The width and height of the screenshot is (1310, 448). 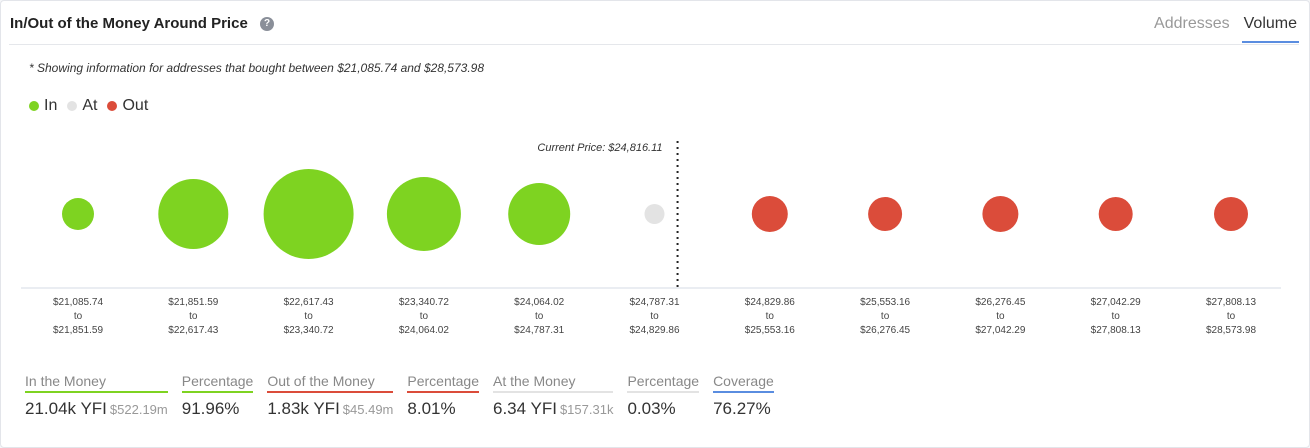 I want to click on tick-label: $28,573.98, so click(x=1231, y=330).